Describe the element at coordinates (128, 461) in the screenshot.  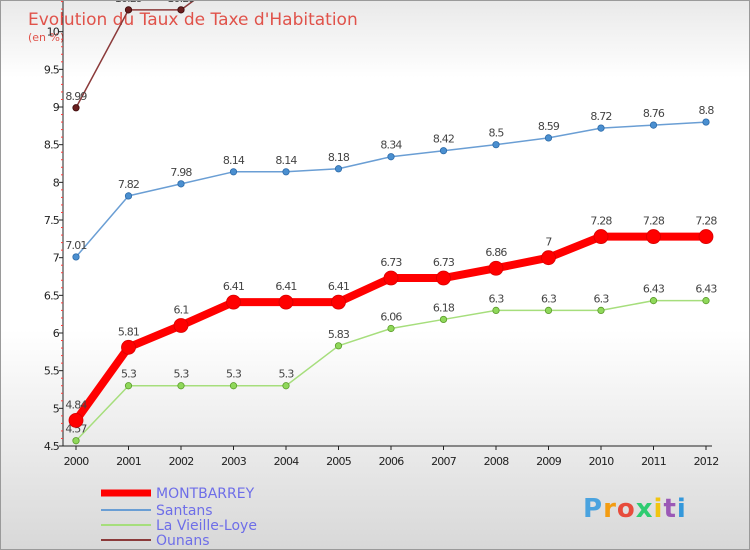
I see `x-tick-label: 2001` at that location.